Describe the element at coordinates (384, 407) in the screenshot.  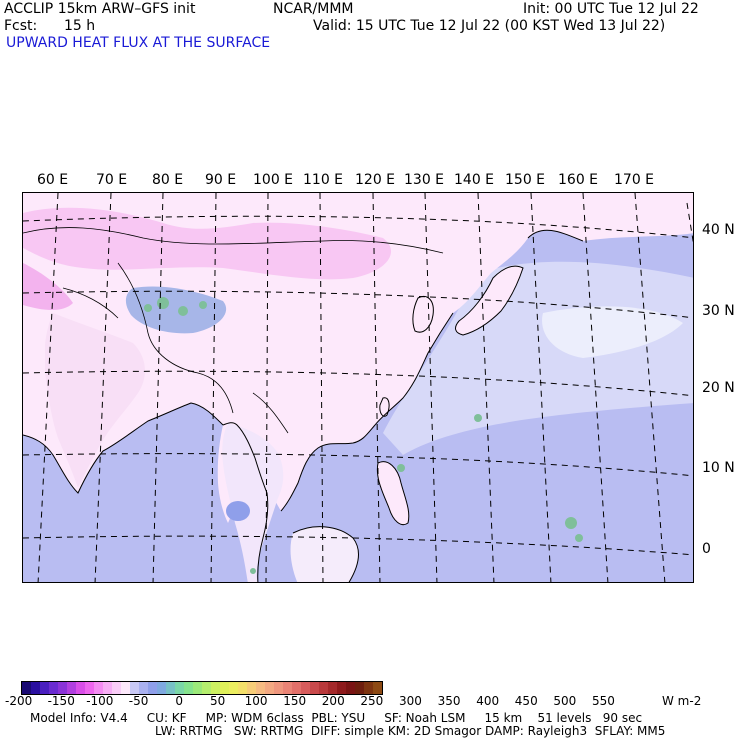
I see `taiwan-land` at that location.